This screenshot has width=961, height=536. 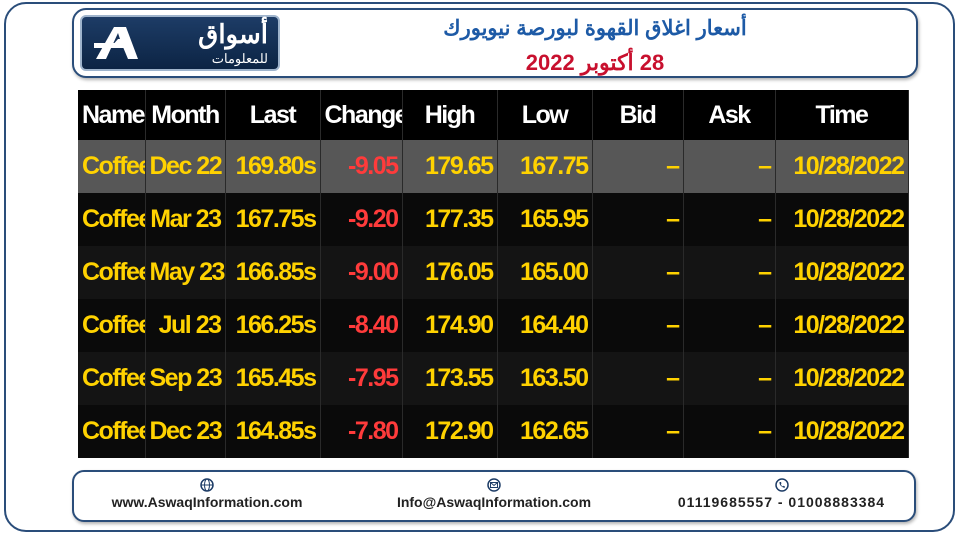 What do you see at coordinates (494, 502) in the screenshot?
I see `email: Info@AswaqInformation.com` at bounding box center [494, 502].